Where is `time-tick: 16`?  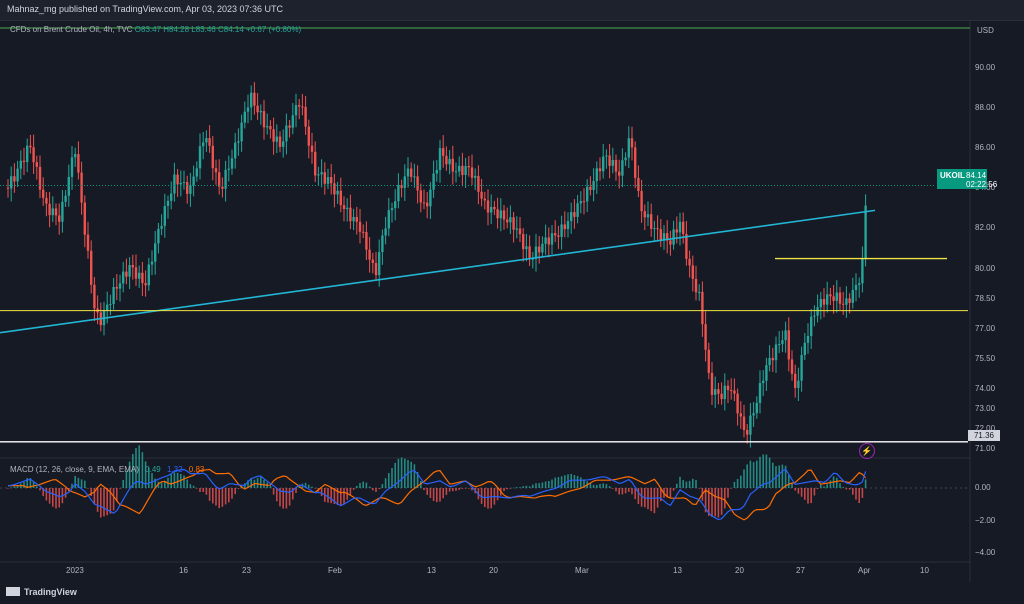 time-tick: 16 is located at coordinates (183, 570).